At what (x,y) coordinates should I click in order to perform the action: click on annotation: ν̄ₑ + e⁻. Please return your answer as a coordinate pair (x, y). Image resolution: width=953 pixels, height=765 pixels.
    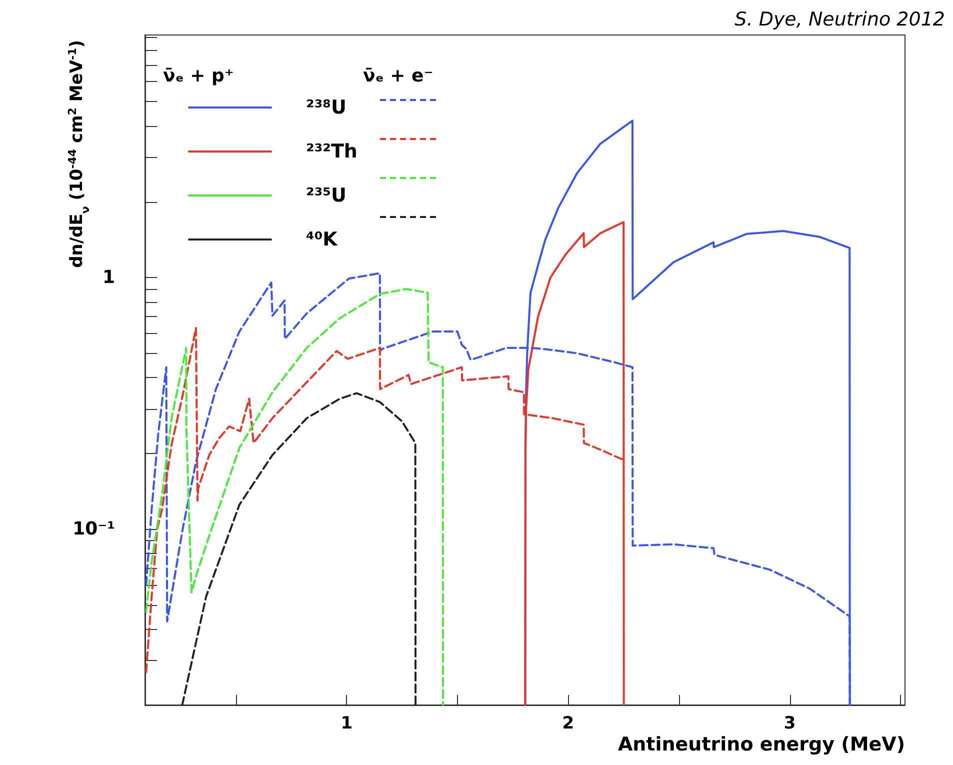
    Looking at the image, I should click on (398, 76).